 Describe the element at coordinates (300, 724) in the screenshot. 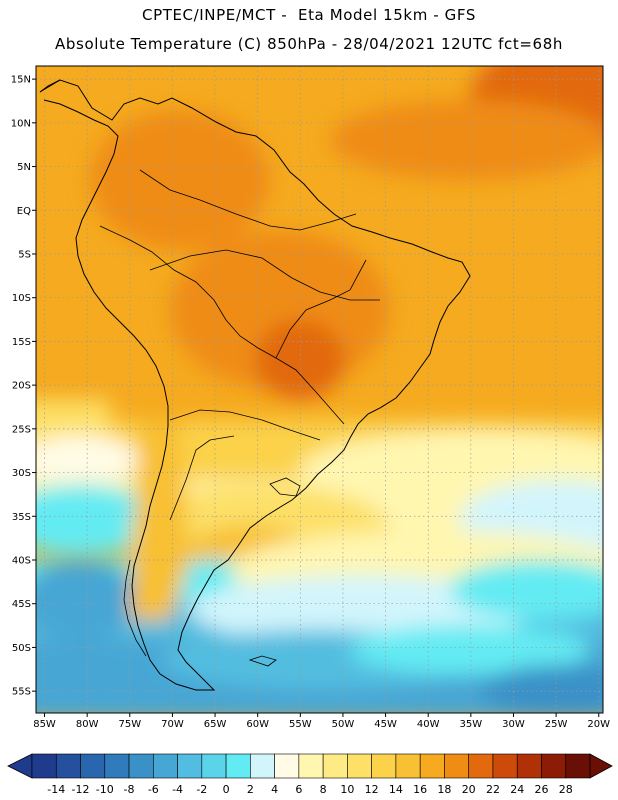

I see `lon-label: 55W` at that location.